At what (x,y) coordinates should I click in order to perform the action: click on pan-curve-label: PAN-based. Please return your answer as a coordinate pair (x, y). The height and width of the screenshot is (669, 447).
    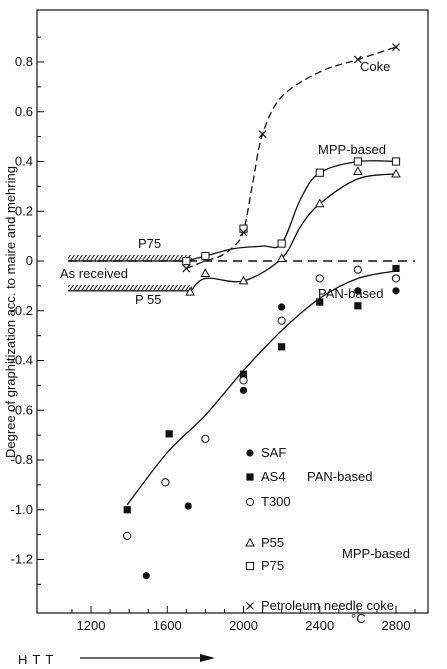
    Looking at the image, I should click on (351, 293).